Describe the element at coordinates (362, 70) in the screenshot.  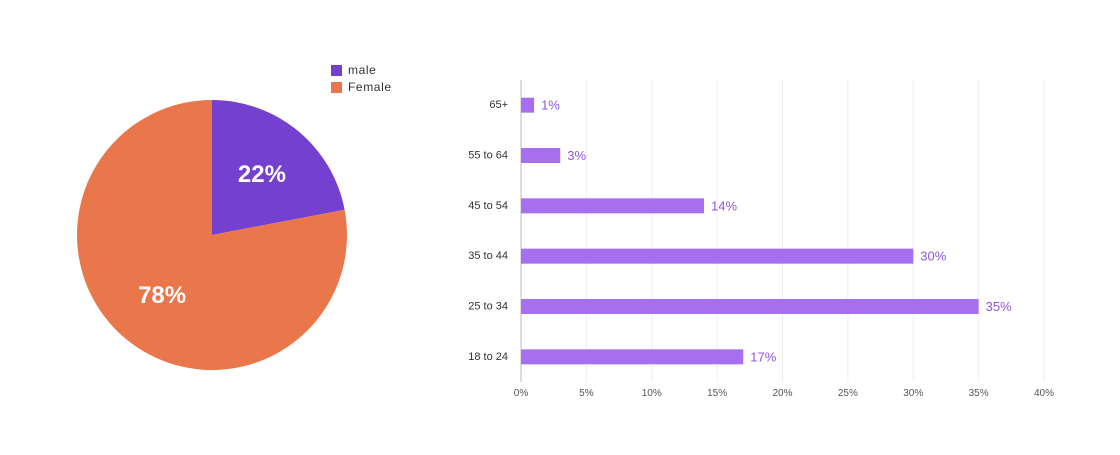
I see `legend-label-male: male` at that location.